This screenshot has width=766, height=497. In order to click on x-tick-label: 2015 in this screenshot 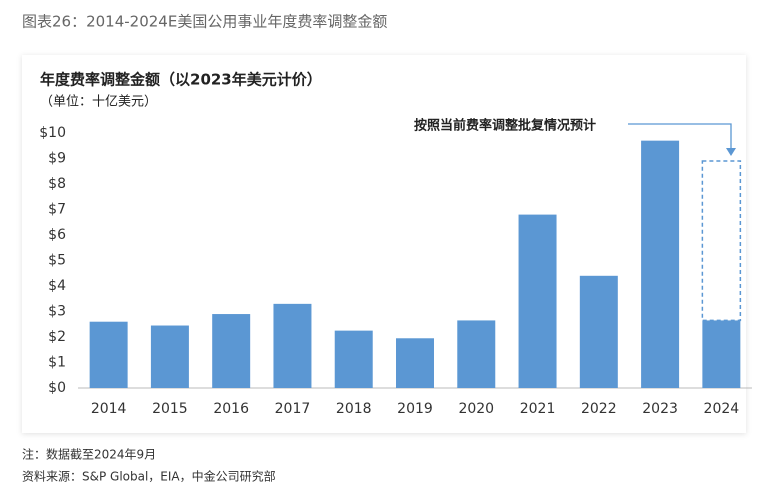, I will do `click(170, 409)`.